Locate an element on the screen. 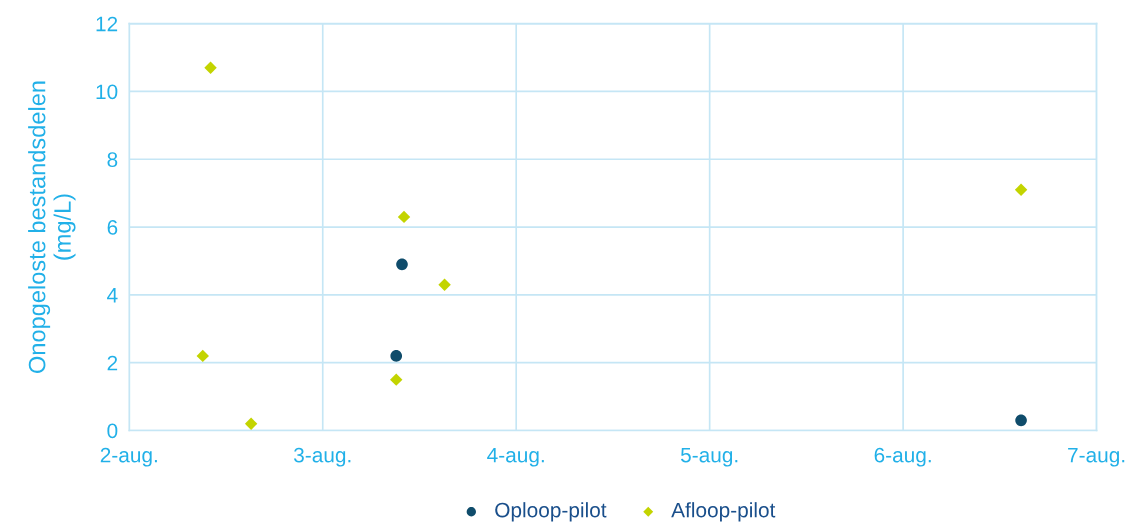 This screenshot has height=525, width=1134. x-tick-label: 5-aug. is located at coordinates (709, 457).